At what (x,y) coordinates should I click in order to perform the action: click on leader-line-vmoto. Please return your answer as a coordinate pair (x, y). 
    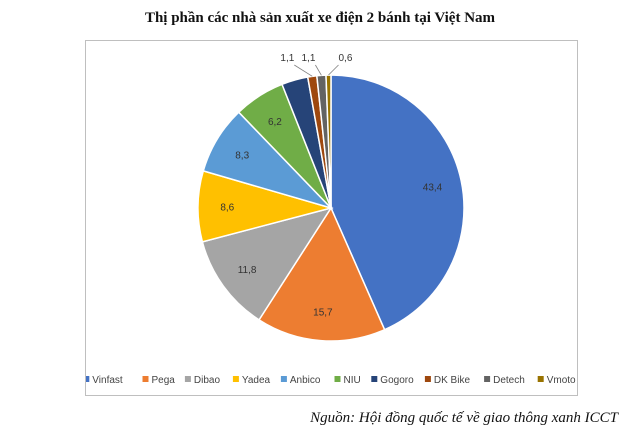
    Looking at the image, I should click on (333, 70).